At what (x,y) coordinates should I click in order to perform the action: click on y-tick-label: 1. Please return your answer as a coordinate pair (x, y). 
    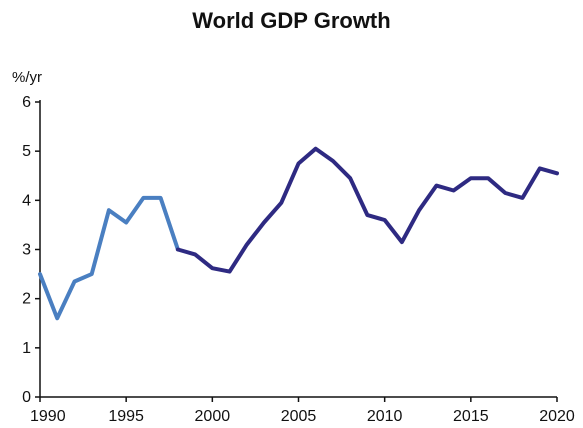
    Looking at the image, I should click on (26, 348).